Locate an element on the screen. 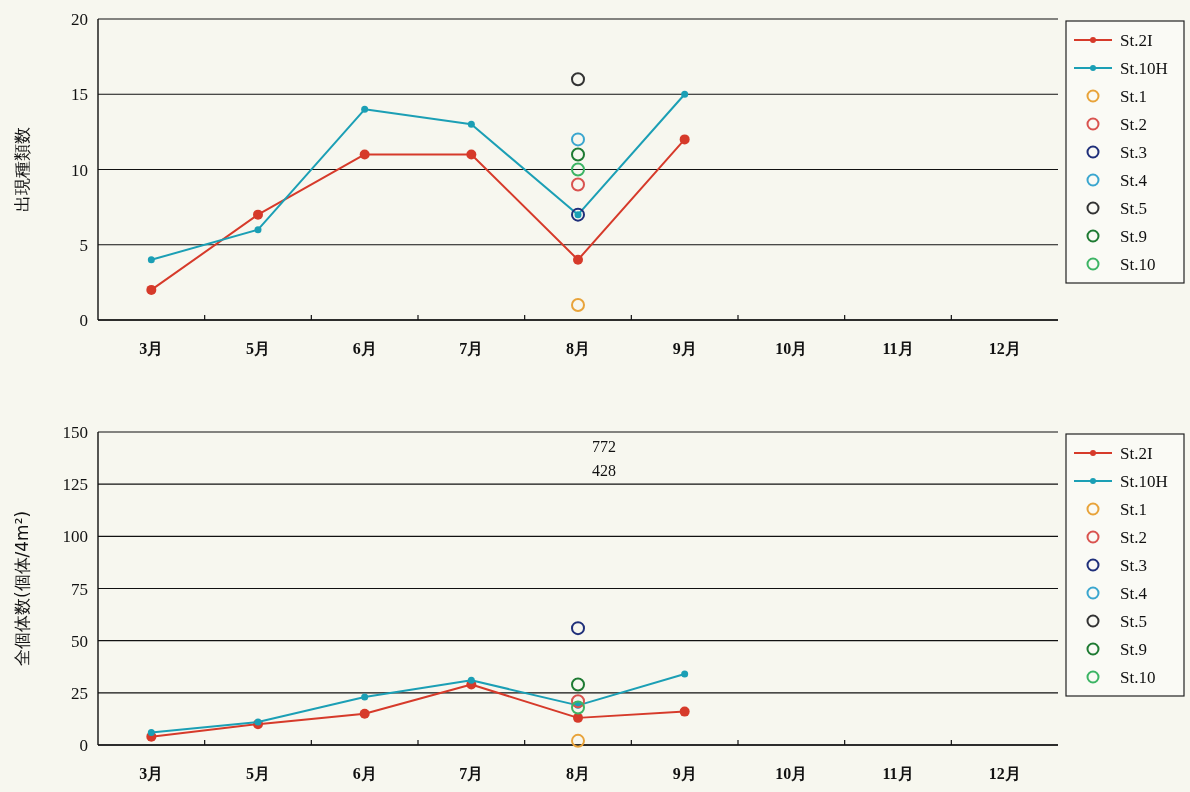 The image size is (1190, 792). annotation: 772 is located at coordinates (604, 446).